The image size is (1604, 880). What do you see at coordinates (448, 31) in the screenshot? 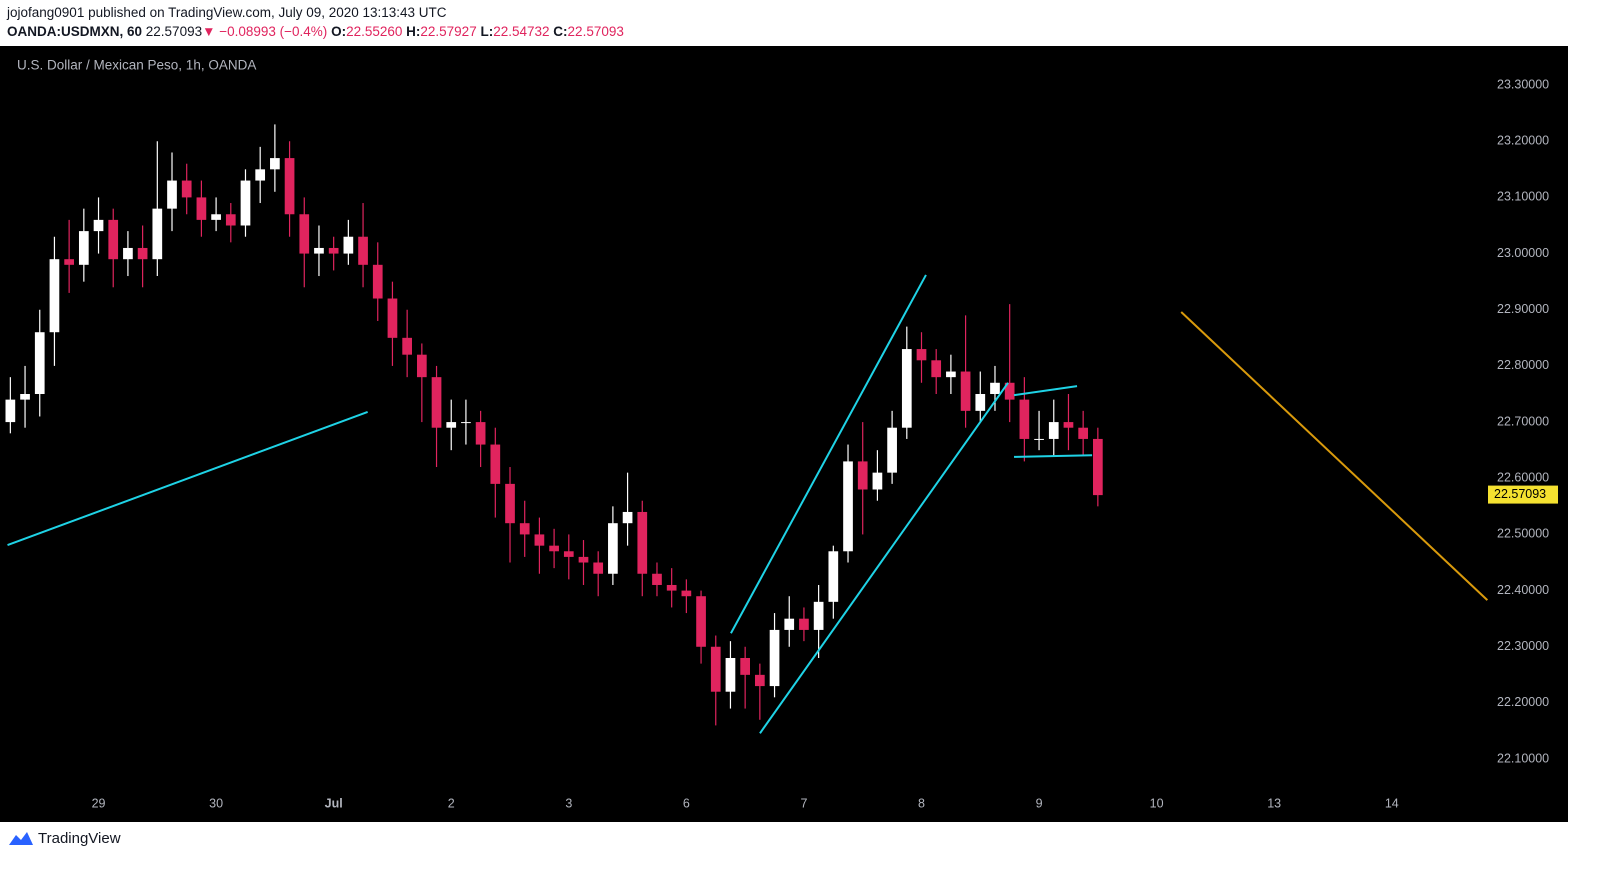
I see `ohlc-value: 22.57927` at bounding box center [448, 31].